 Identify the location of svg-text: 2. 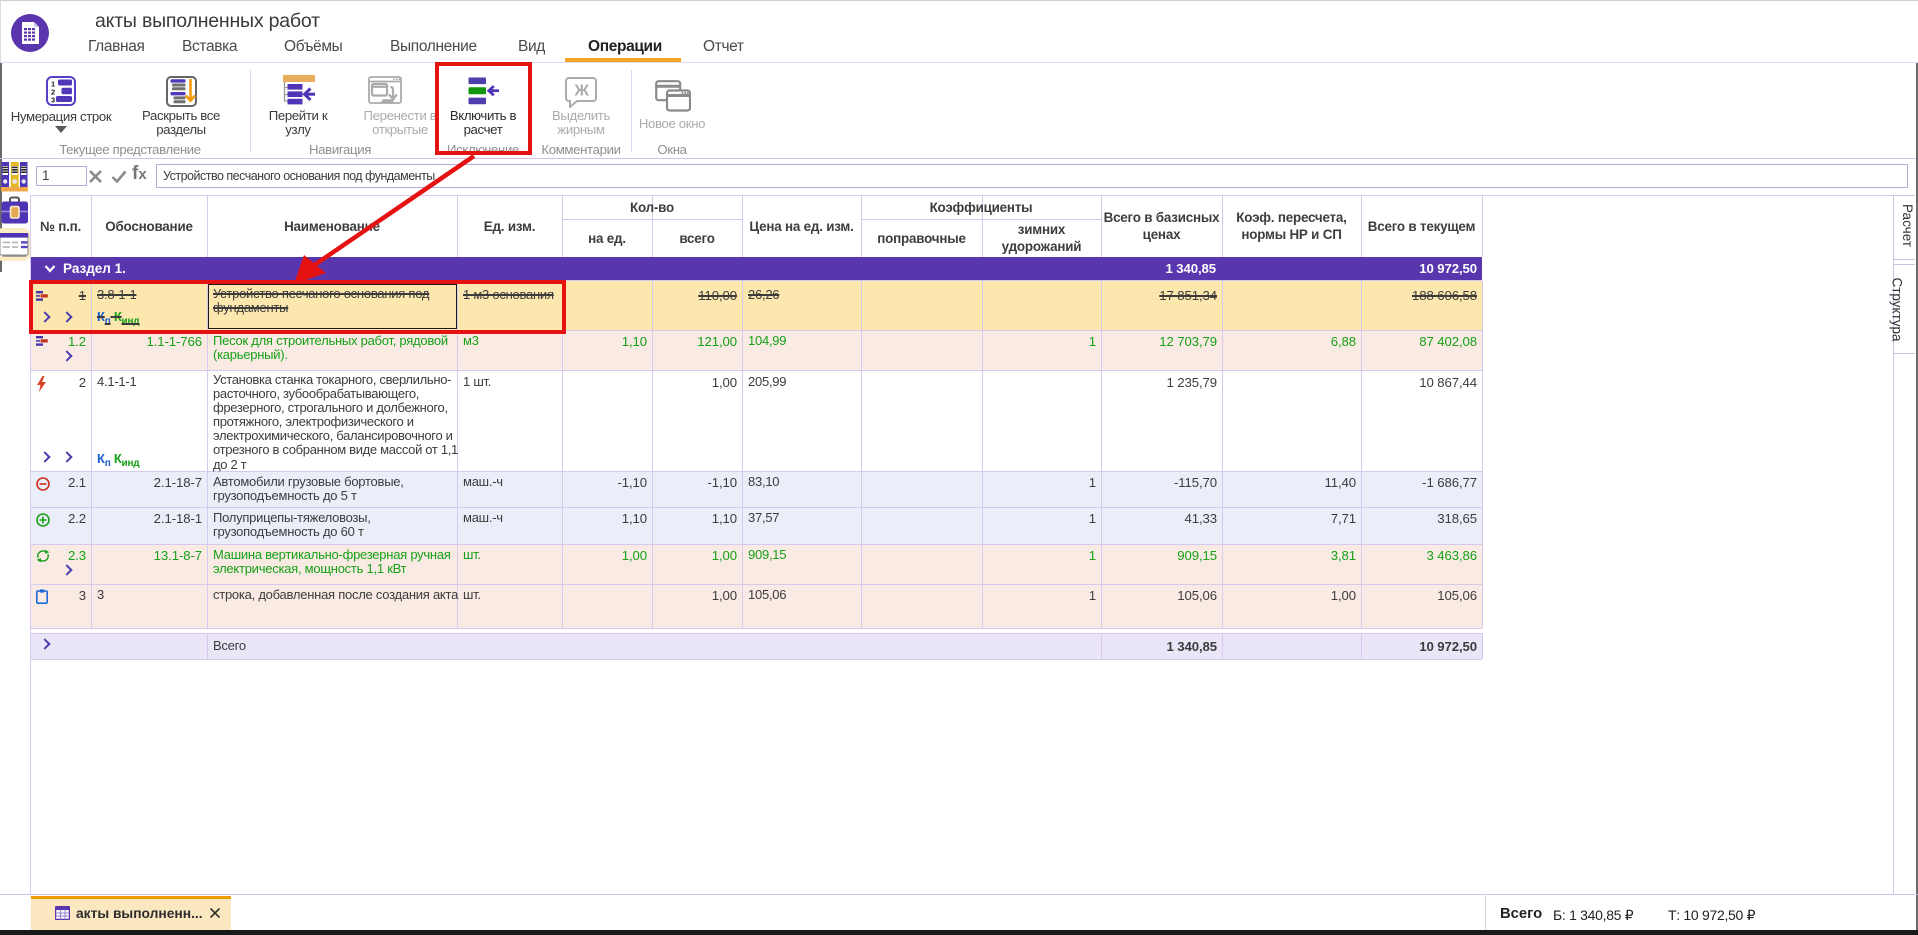
(53, 92).